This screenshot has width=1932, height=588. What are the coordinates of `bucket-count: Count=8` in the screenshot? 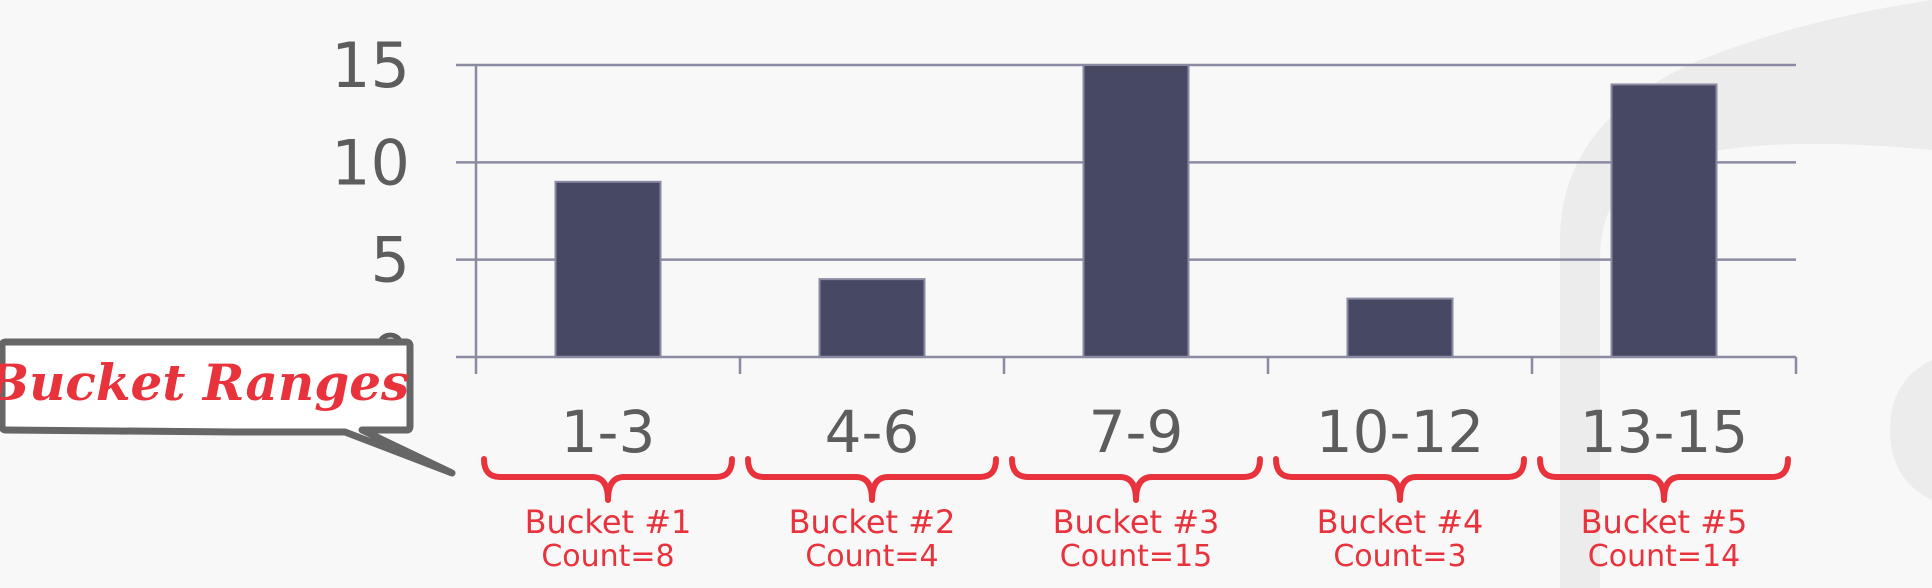 It's located at (607, 556).